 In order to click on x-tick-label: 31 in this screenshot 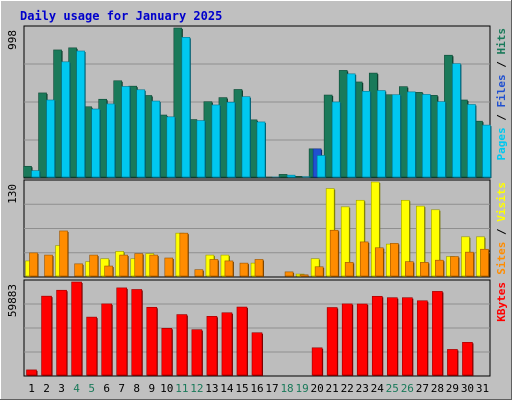, I will do `click(482, 388)`.